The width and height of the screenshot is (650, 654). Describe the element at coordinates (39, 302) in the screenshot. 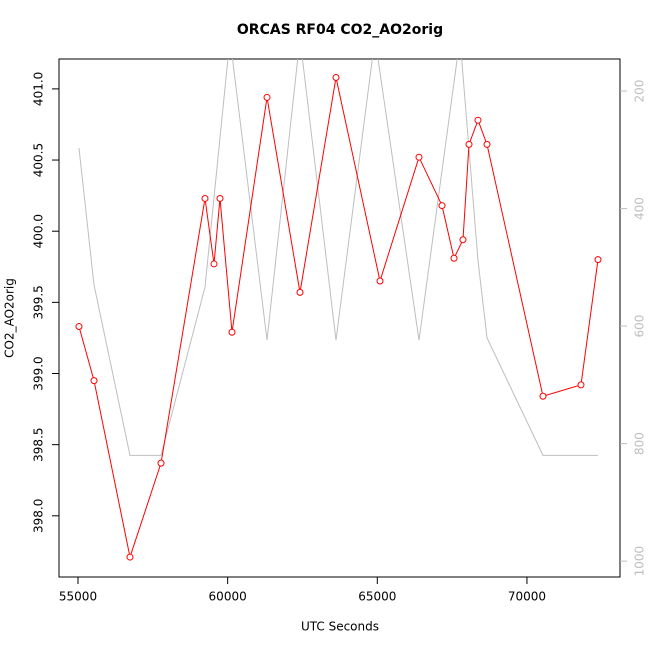

I see `y-tick-label: 399.5` at that location.